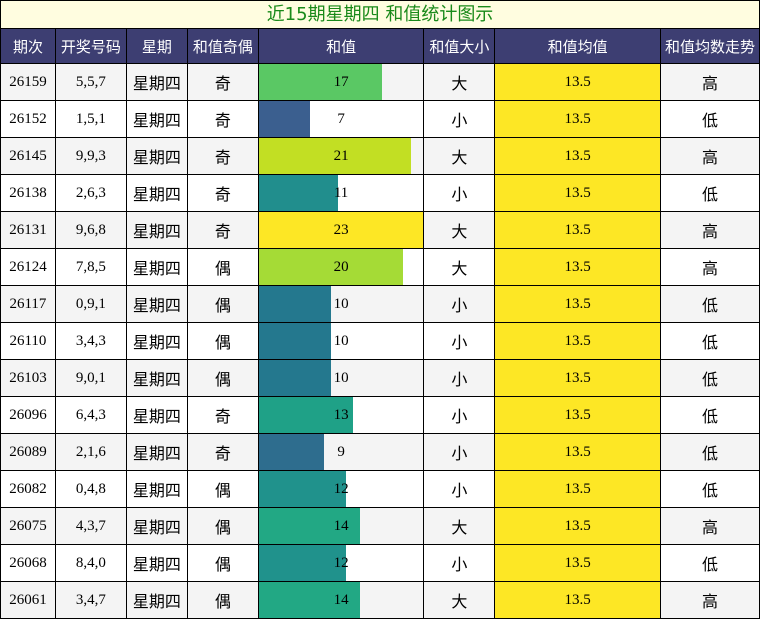 Image resolution: width=760 pixels, height=619 pixels. What do you see at coordinates (90, 230) in the screenshot?
I see `numbers-cell: 9,6,8` at bounding box center [90, 230].